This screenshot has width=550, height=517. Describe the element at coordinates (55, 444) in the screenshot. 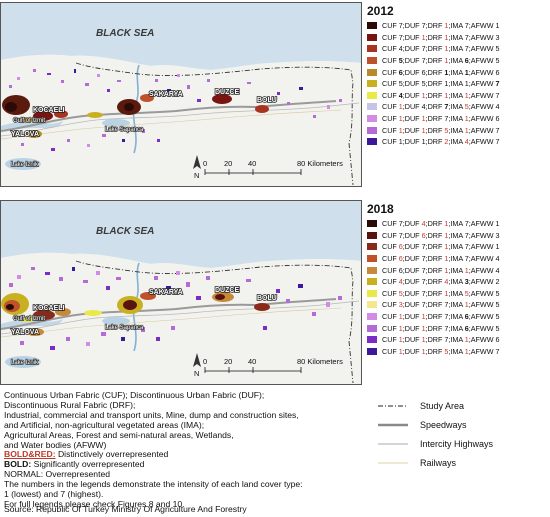

I see `notes-line: and Water bodies (AFWW)` at that location.